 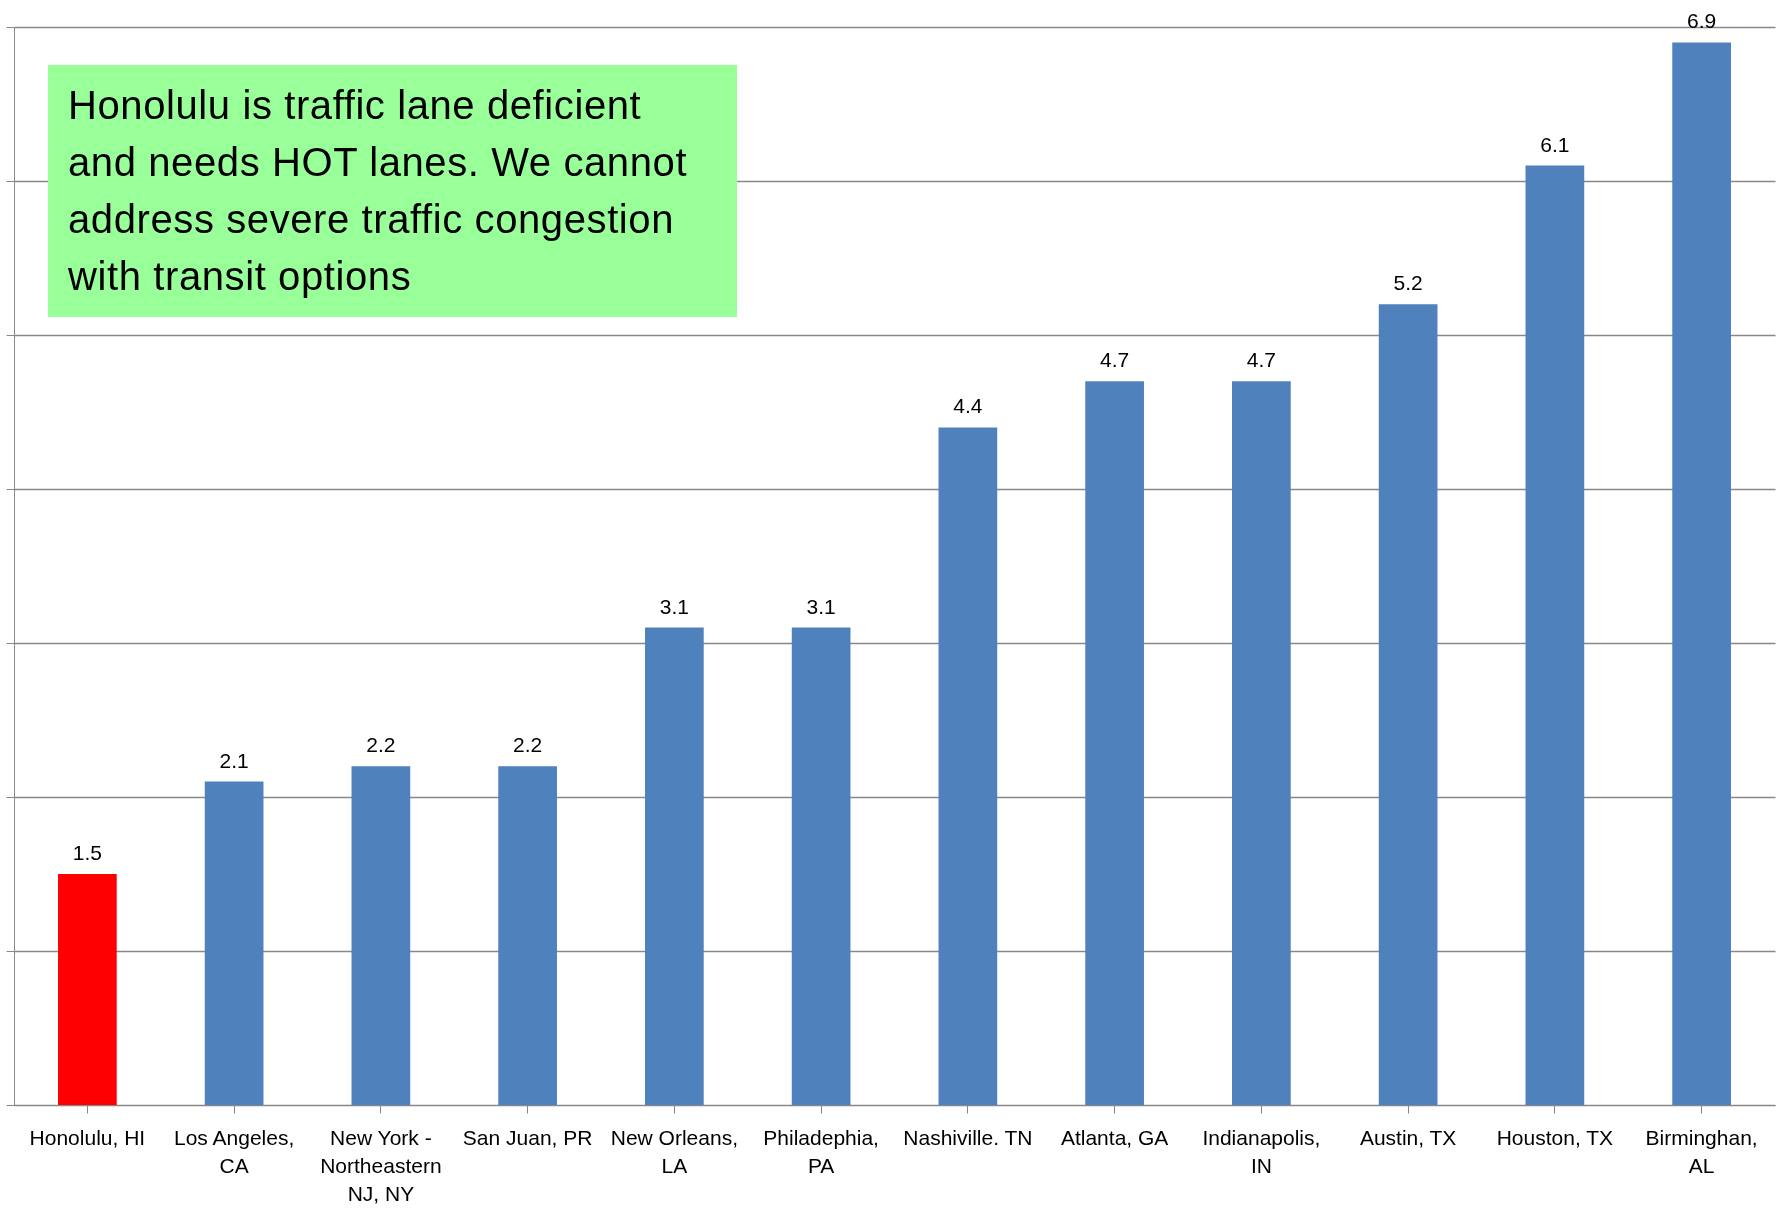 I want to click on x-tick-label: San Juan, PR, so click(x=527, y=1137).